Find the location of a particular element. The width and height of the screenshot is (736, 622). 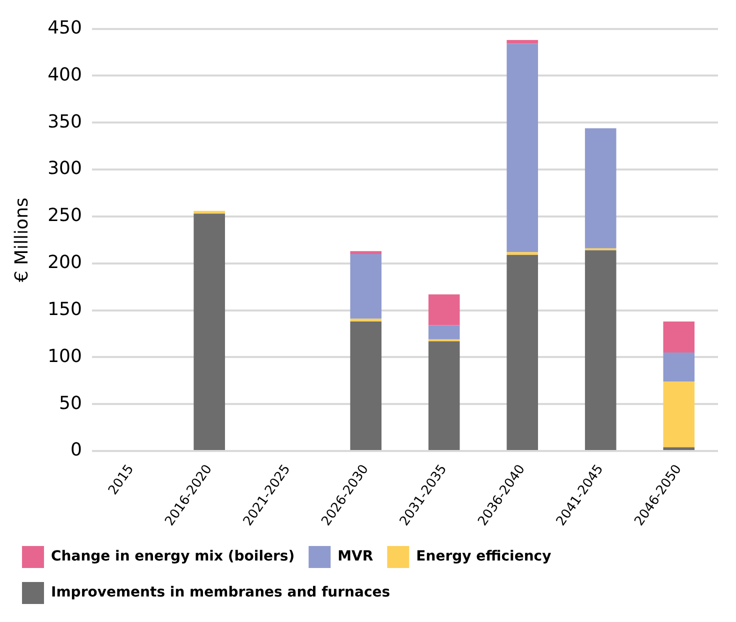

legend-label: Energy efficiency is located at coordinates (484, 556).